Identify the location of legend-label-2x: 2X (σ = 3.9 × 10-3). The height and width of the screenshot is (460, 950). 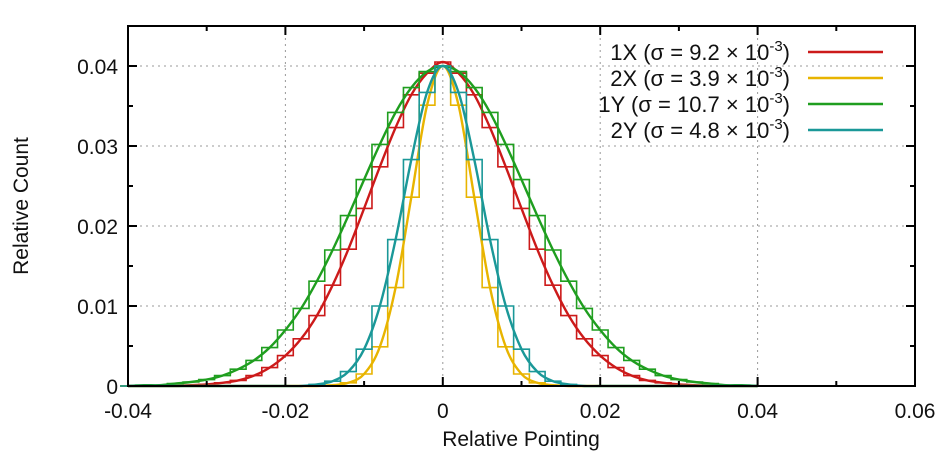
(700, 77).